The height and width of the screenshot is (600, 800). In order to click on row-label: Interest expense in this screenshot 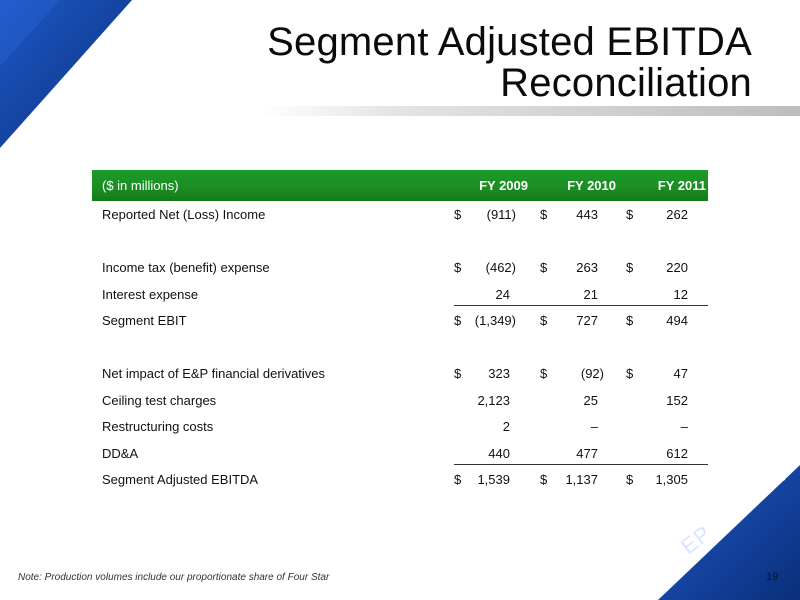, I will do `click(150, 294)`.